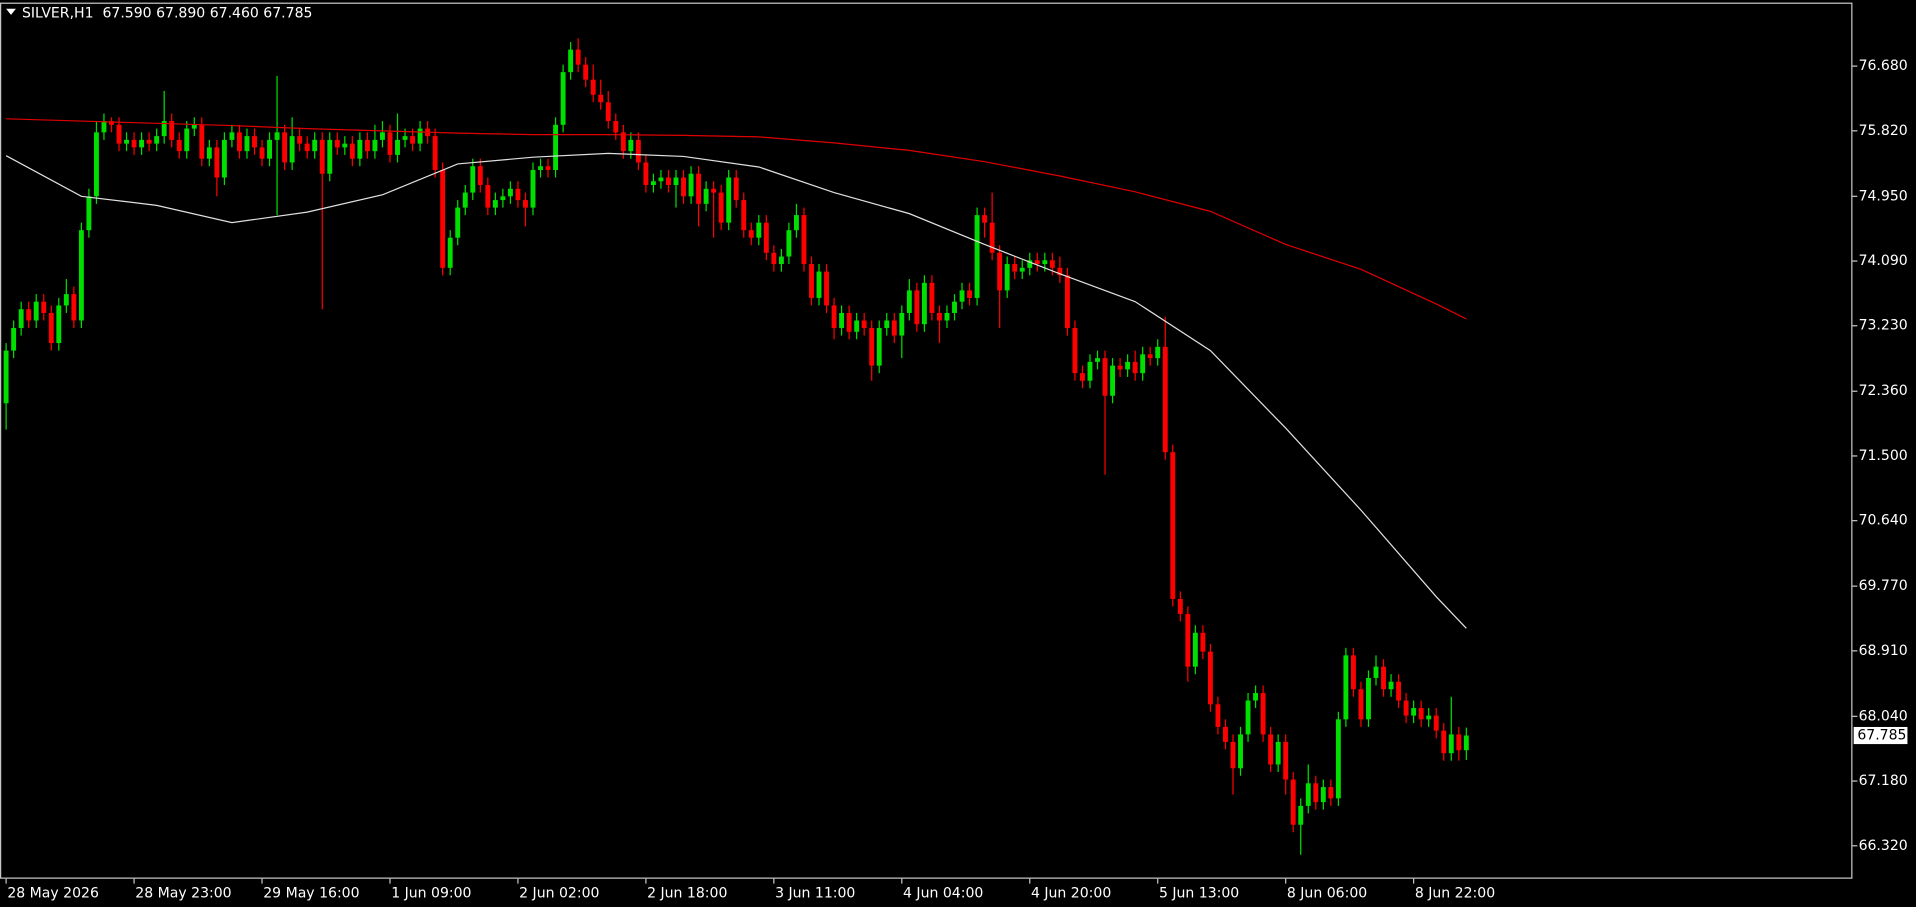 This screenshot has height=907, width=1916. Describe the element at coordinates (1199, 893) in the screenshot. I see `x-tick-label: 5 Jun 13:00` at that location.